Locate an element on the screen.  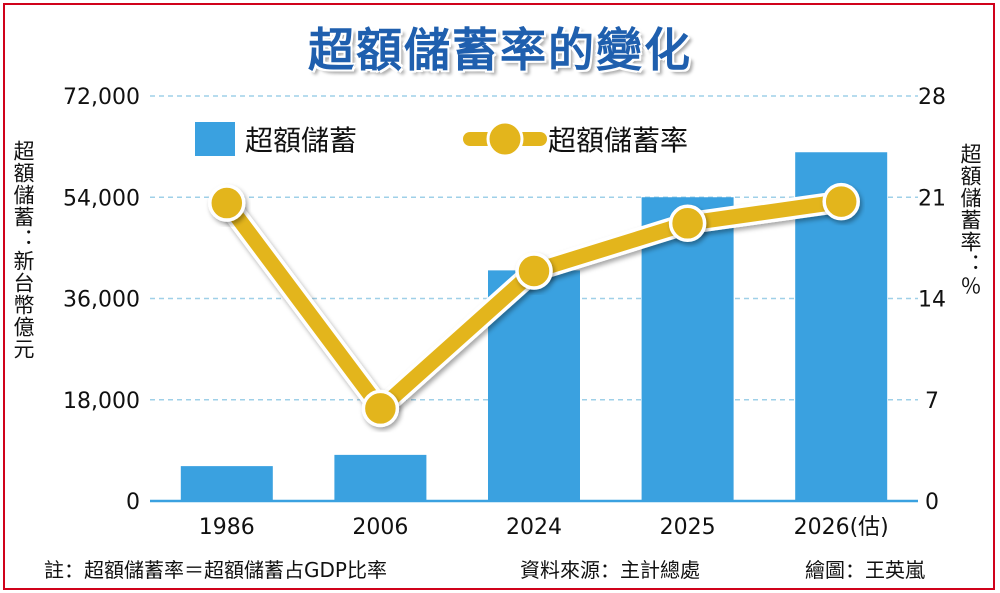
y-right-tick-label: 14 is located at coordinates (932, 300).